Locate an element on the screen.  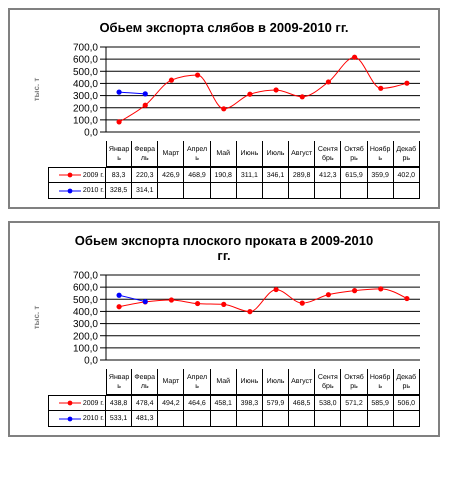
chart-title: Обьем экспорта слябов в 2009-2010 гг. is located at coordinates (224, 28).